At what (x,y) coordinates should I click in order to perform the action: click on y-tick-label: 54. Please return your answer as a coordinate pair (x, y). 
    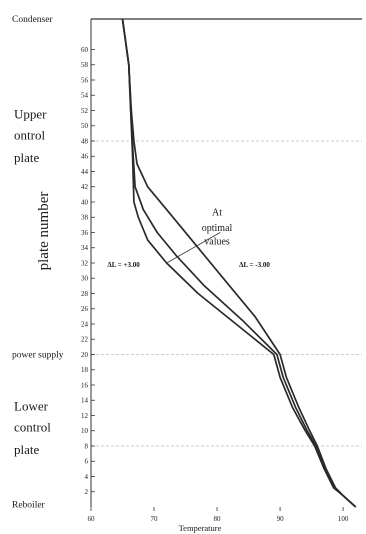
    Looking at the image, I should click on (85, 96).